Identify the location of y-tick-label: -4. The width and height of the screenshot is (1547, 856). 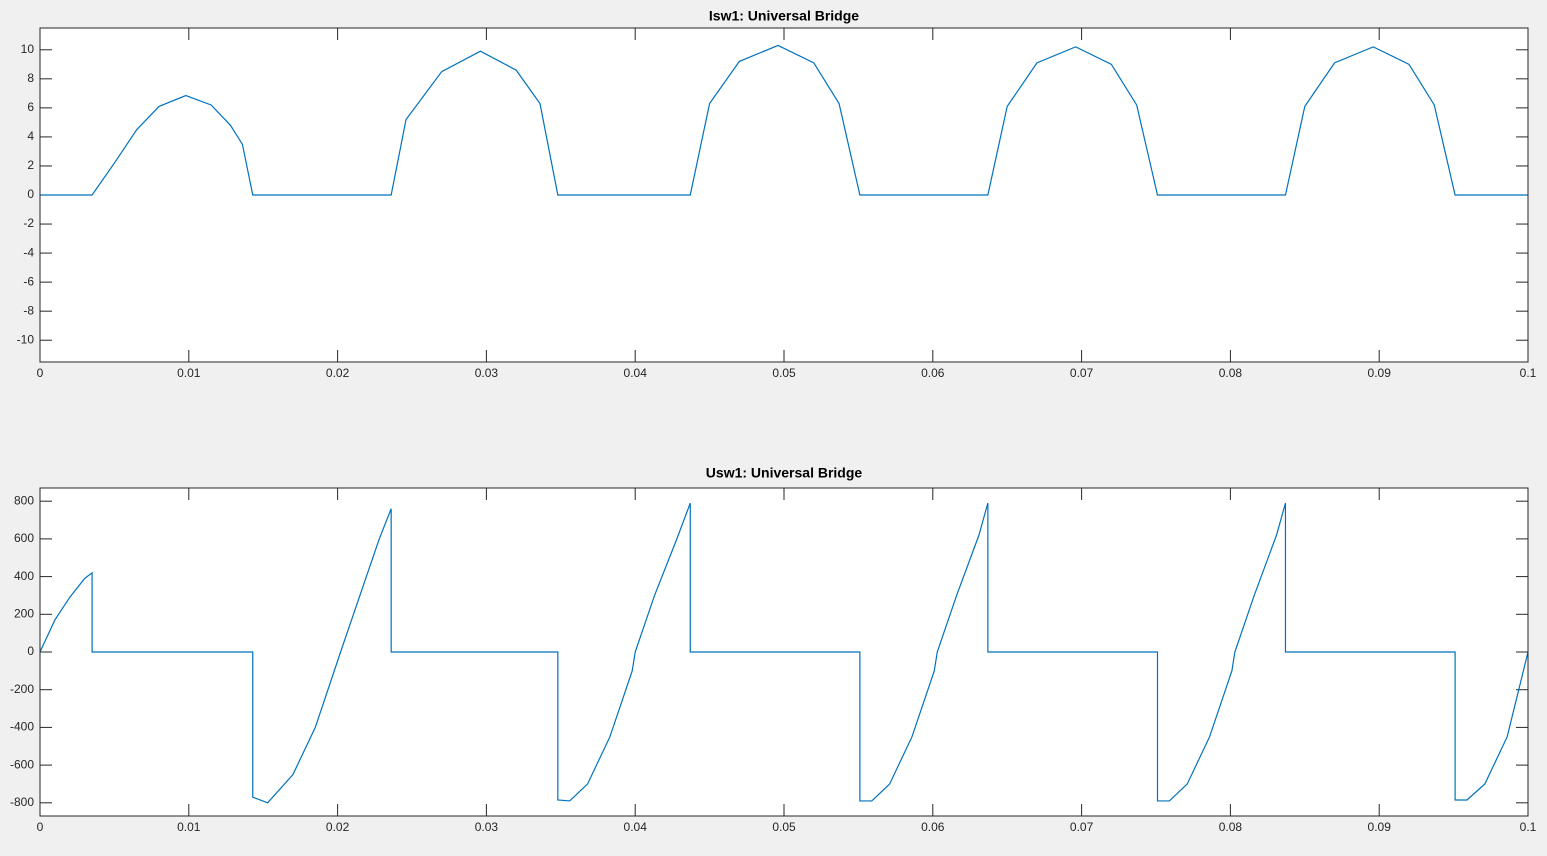
(28, 252).